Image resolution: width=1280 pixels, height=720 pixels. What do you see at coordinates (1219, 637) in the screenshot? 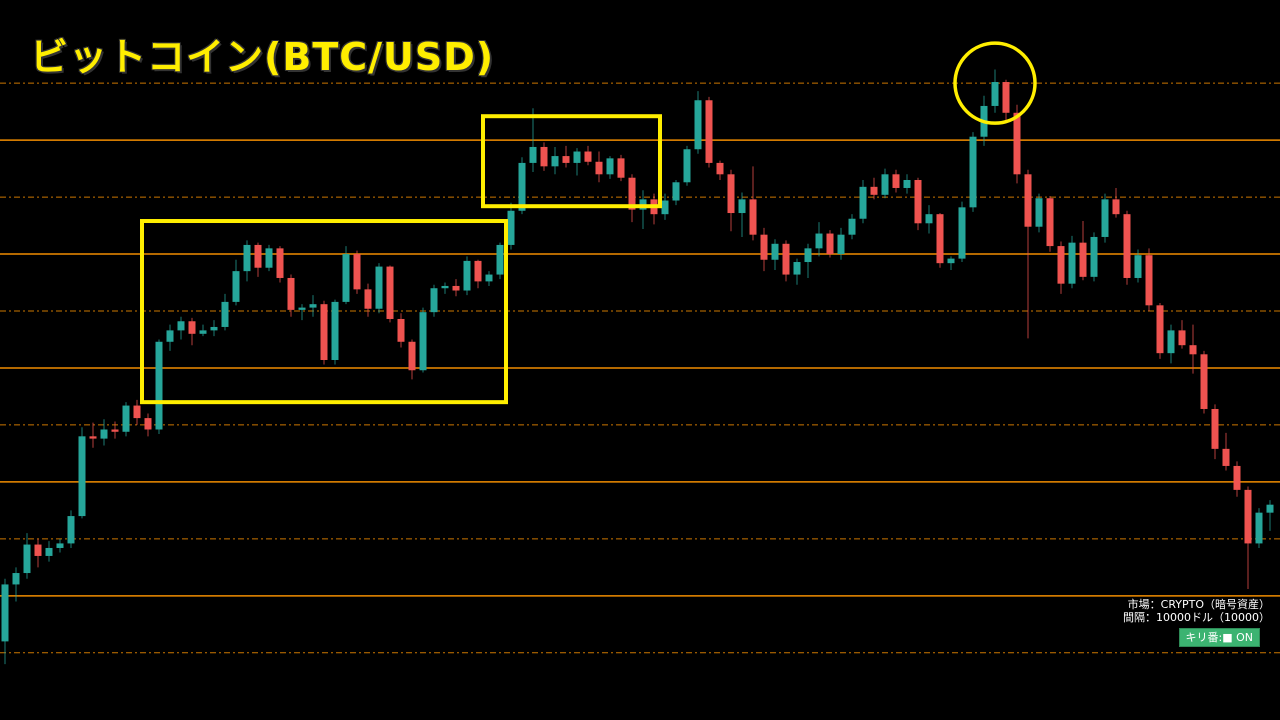
I see `round-number-toggle: キリ番:■ ON` at bounding box center [1219, 637].